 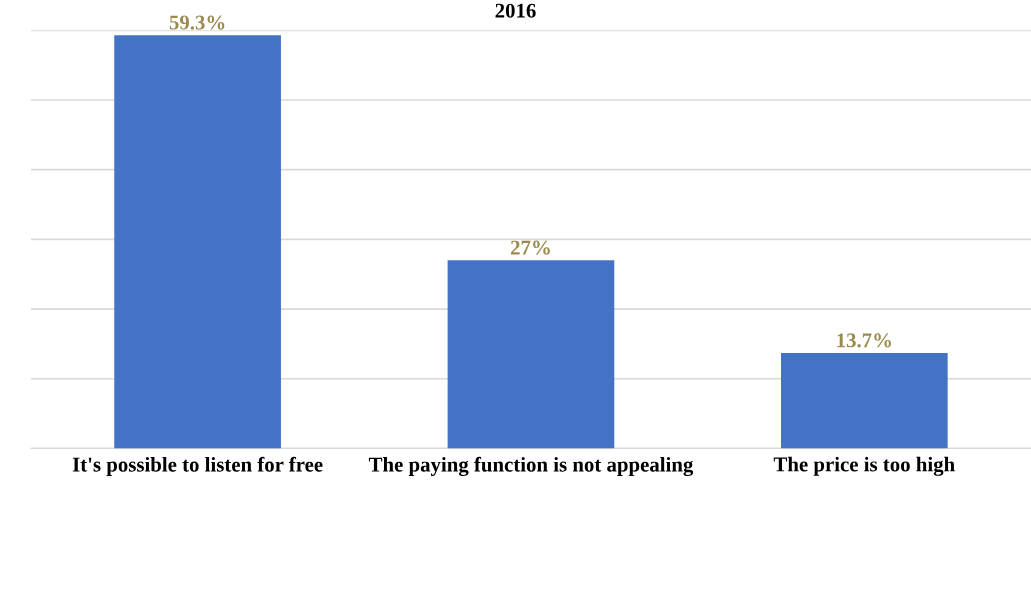 What do you see at coordinates (531, 466) in the screenshot?
I see `x-tick-label: The paying function is not appealing` at bounding box center [531, 466].